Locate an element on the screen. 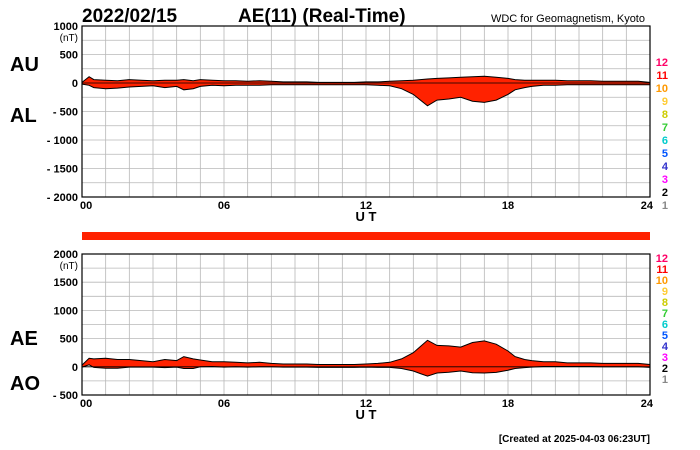 The image size is (700, 450). upper-index-label: AU is located at coordinates (24, 65).